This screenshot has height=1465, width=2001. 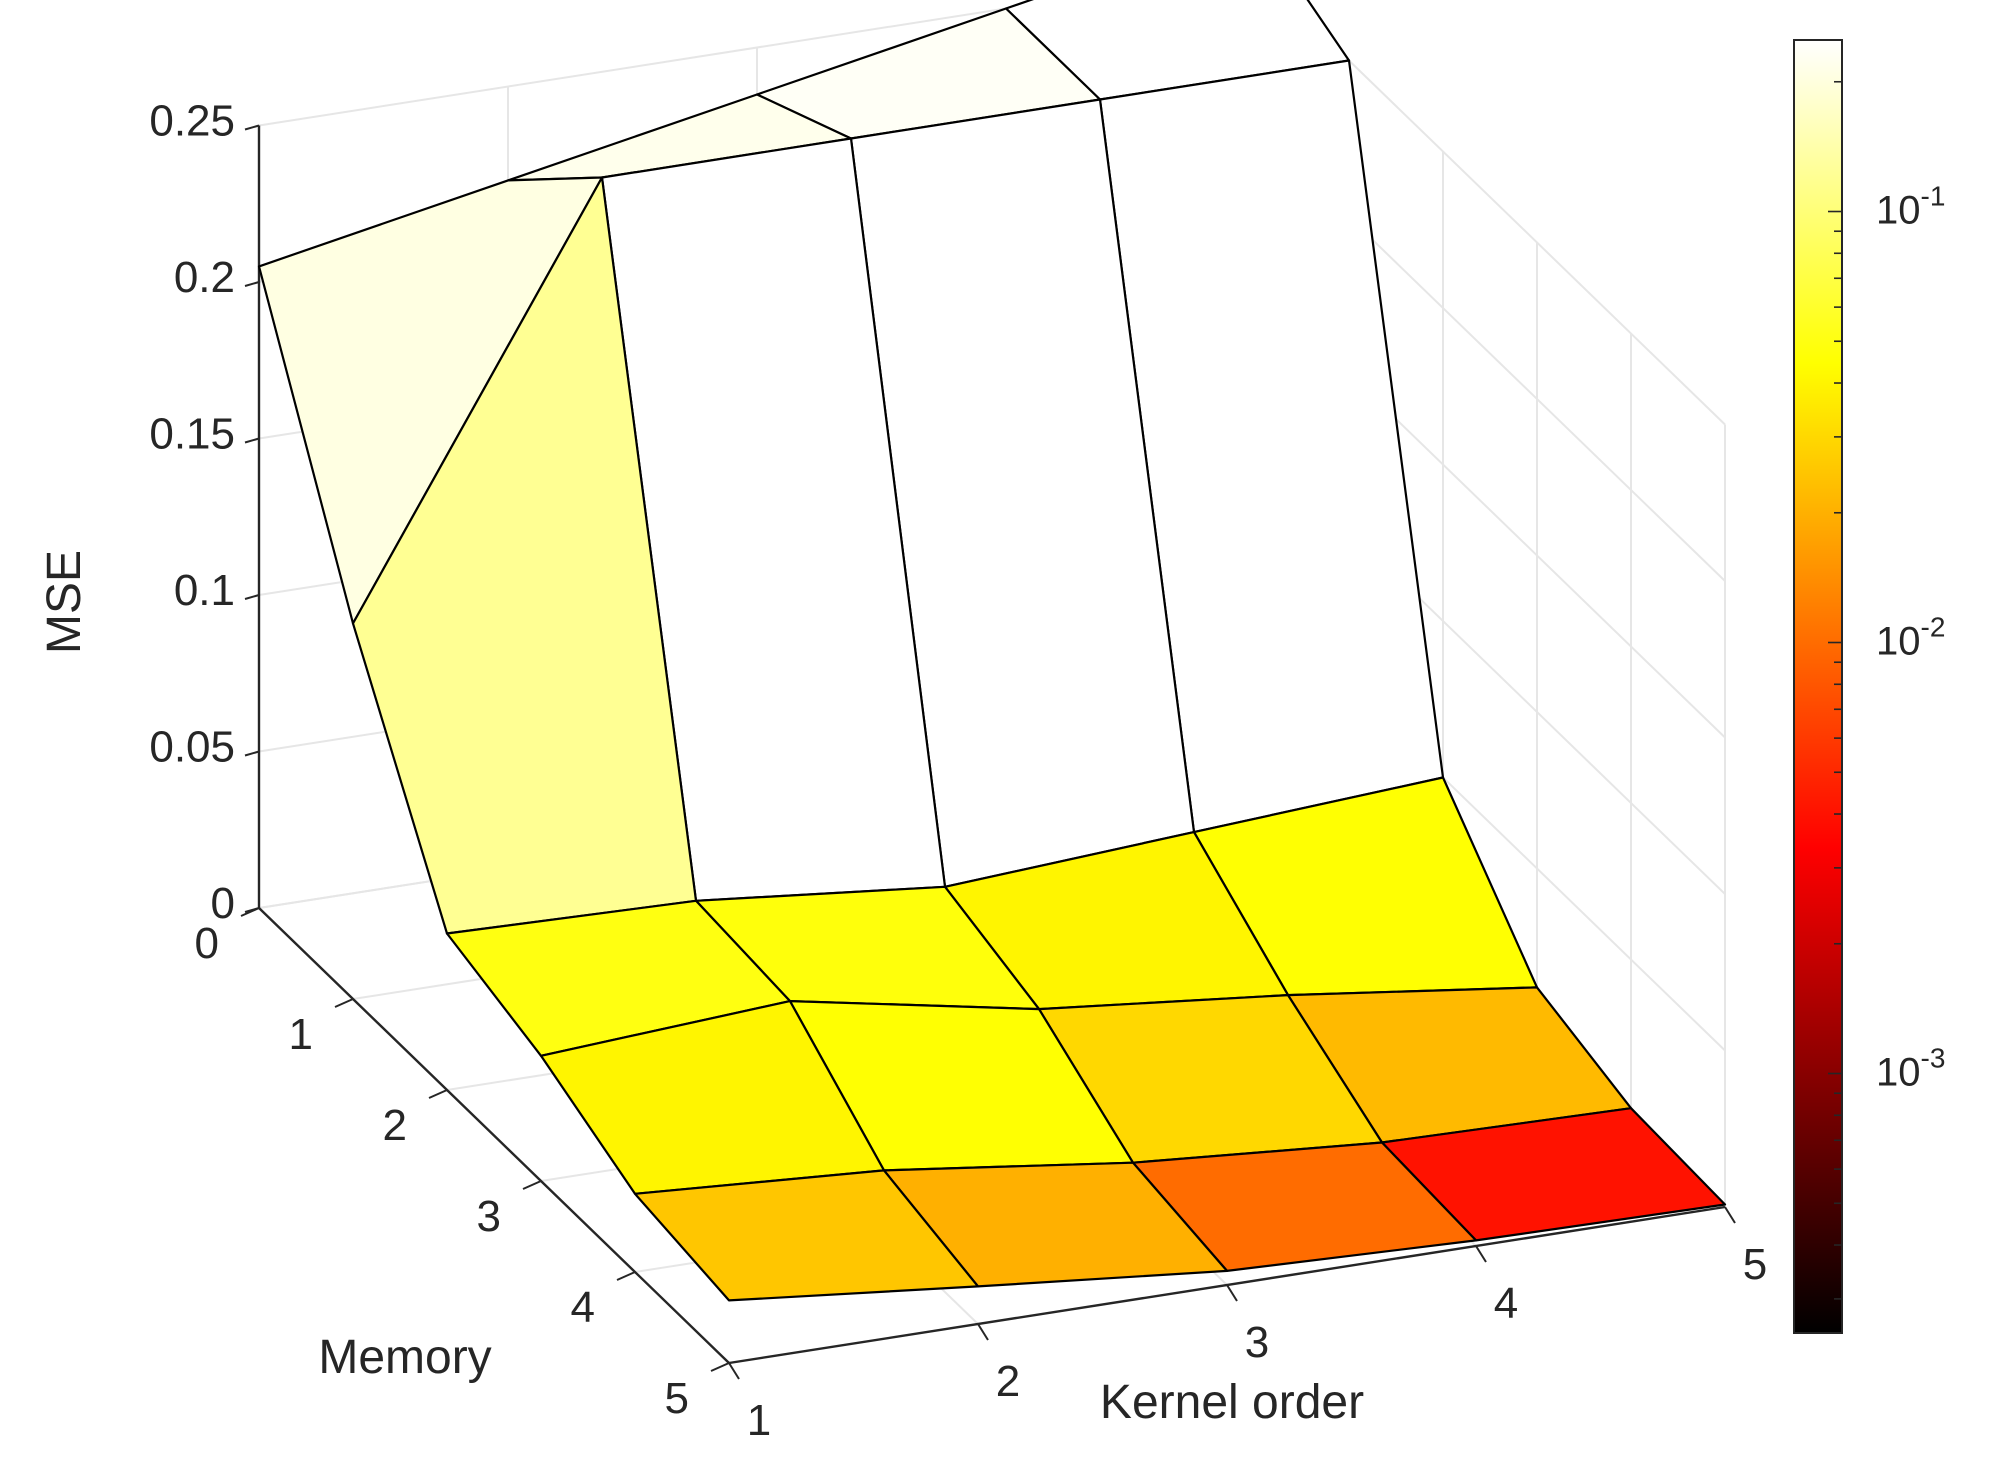 What do you see at coordinates (192, 121) in the screenshot?
I see `z-tick-label: 0.25` at bounding box center [192, 121].